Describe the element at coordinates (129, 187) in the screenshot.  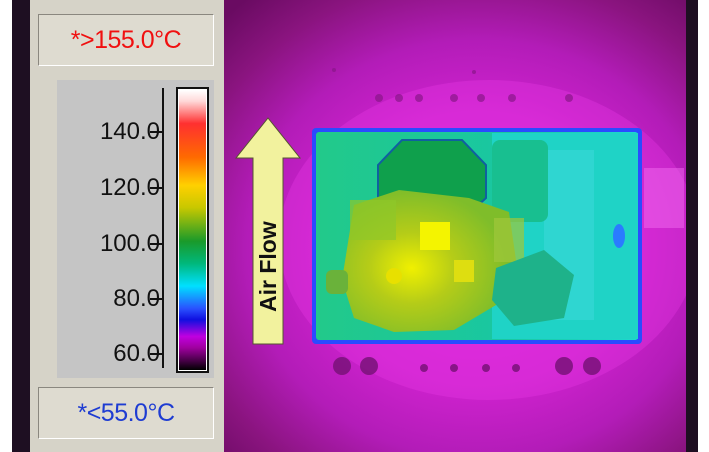
I see `scale-tick-label: 120.0` at that location.